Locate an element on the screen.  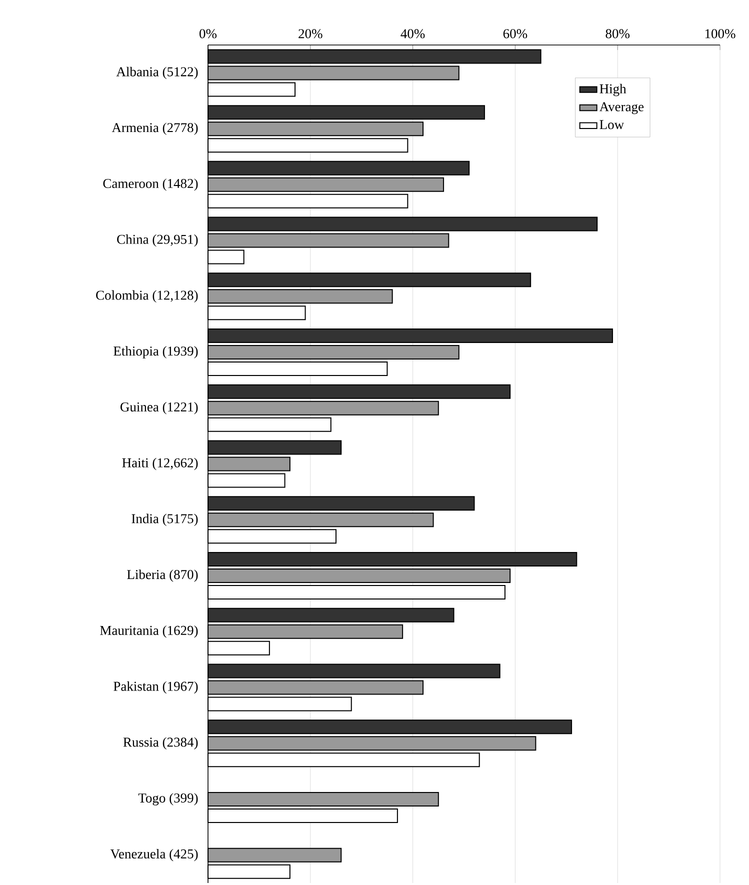
legend-label: Average is located at coordinates (621, 108).